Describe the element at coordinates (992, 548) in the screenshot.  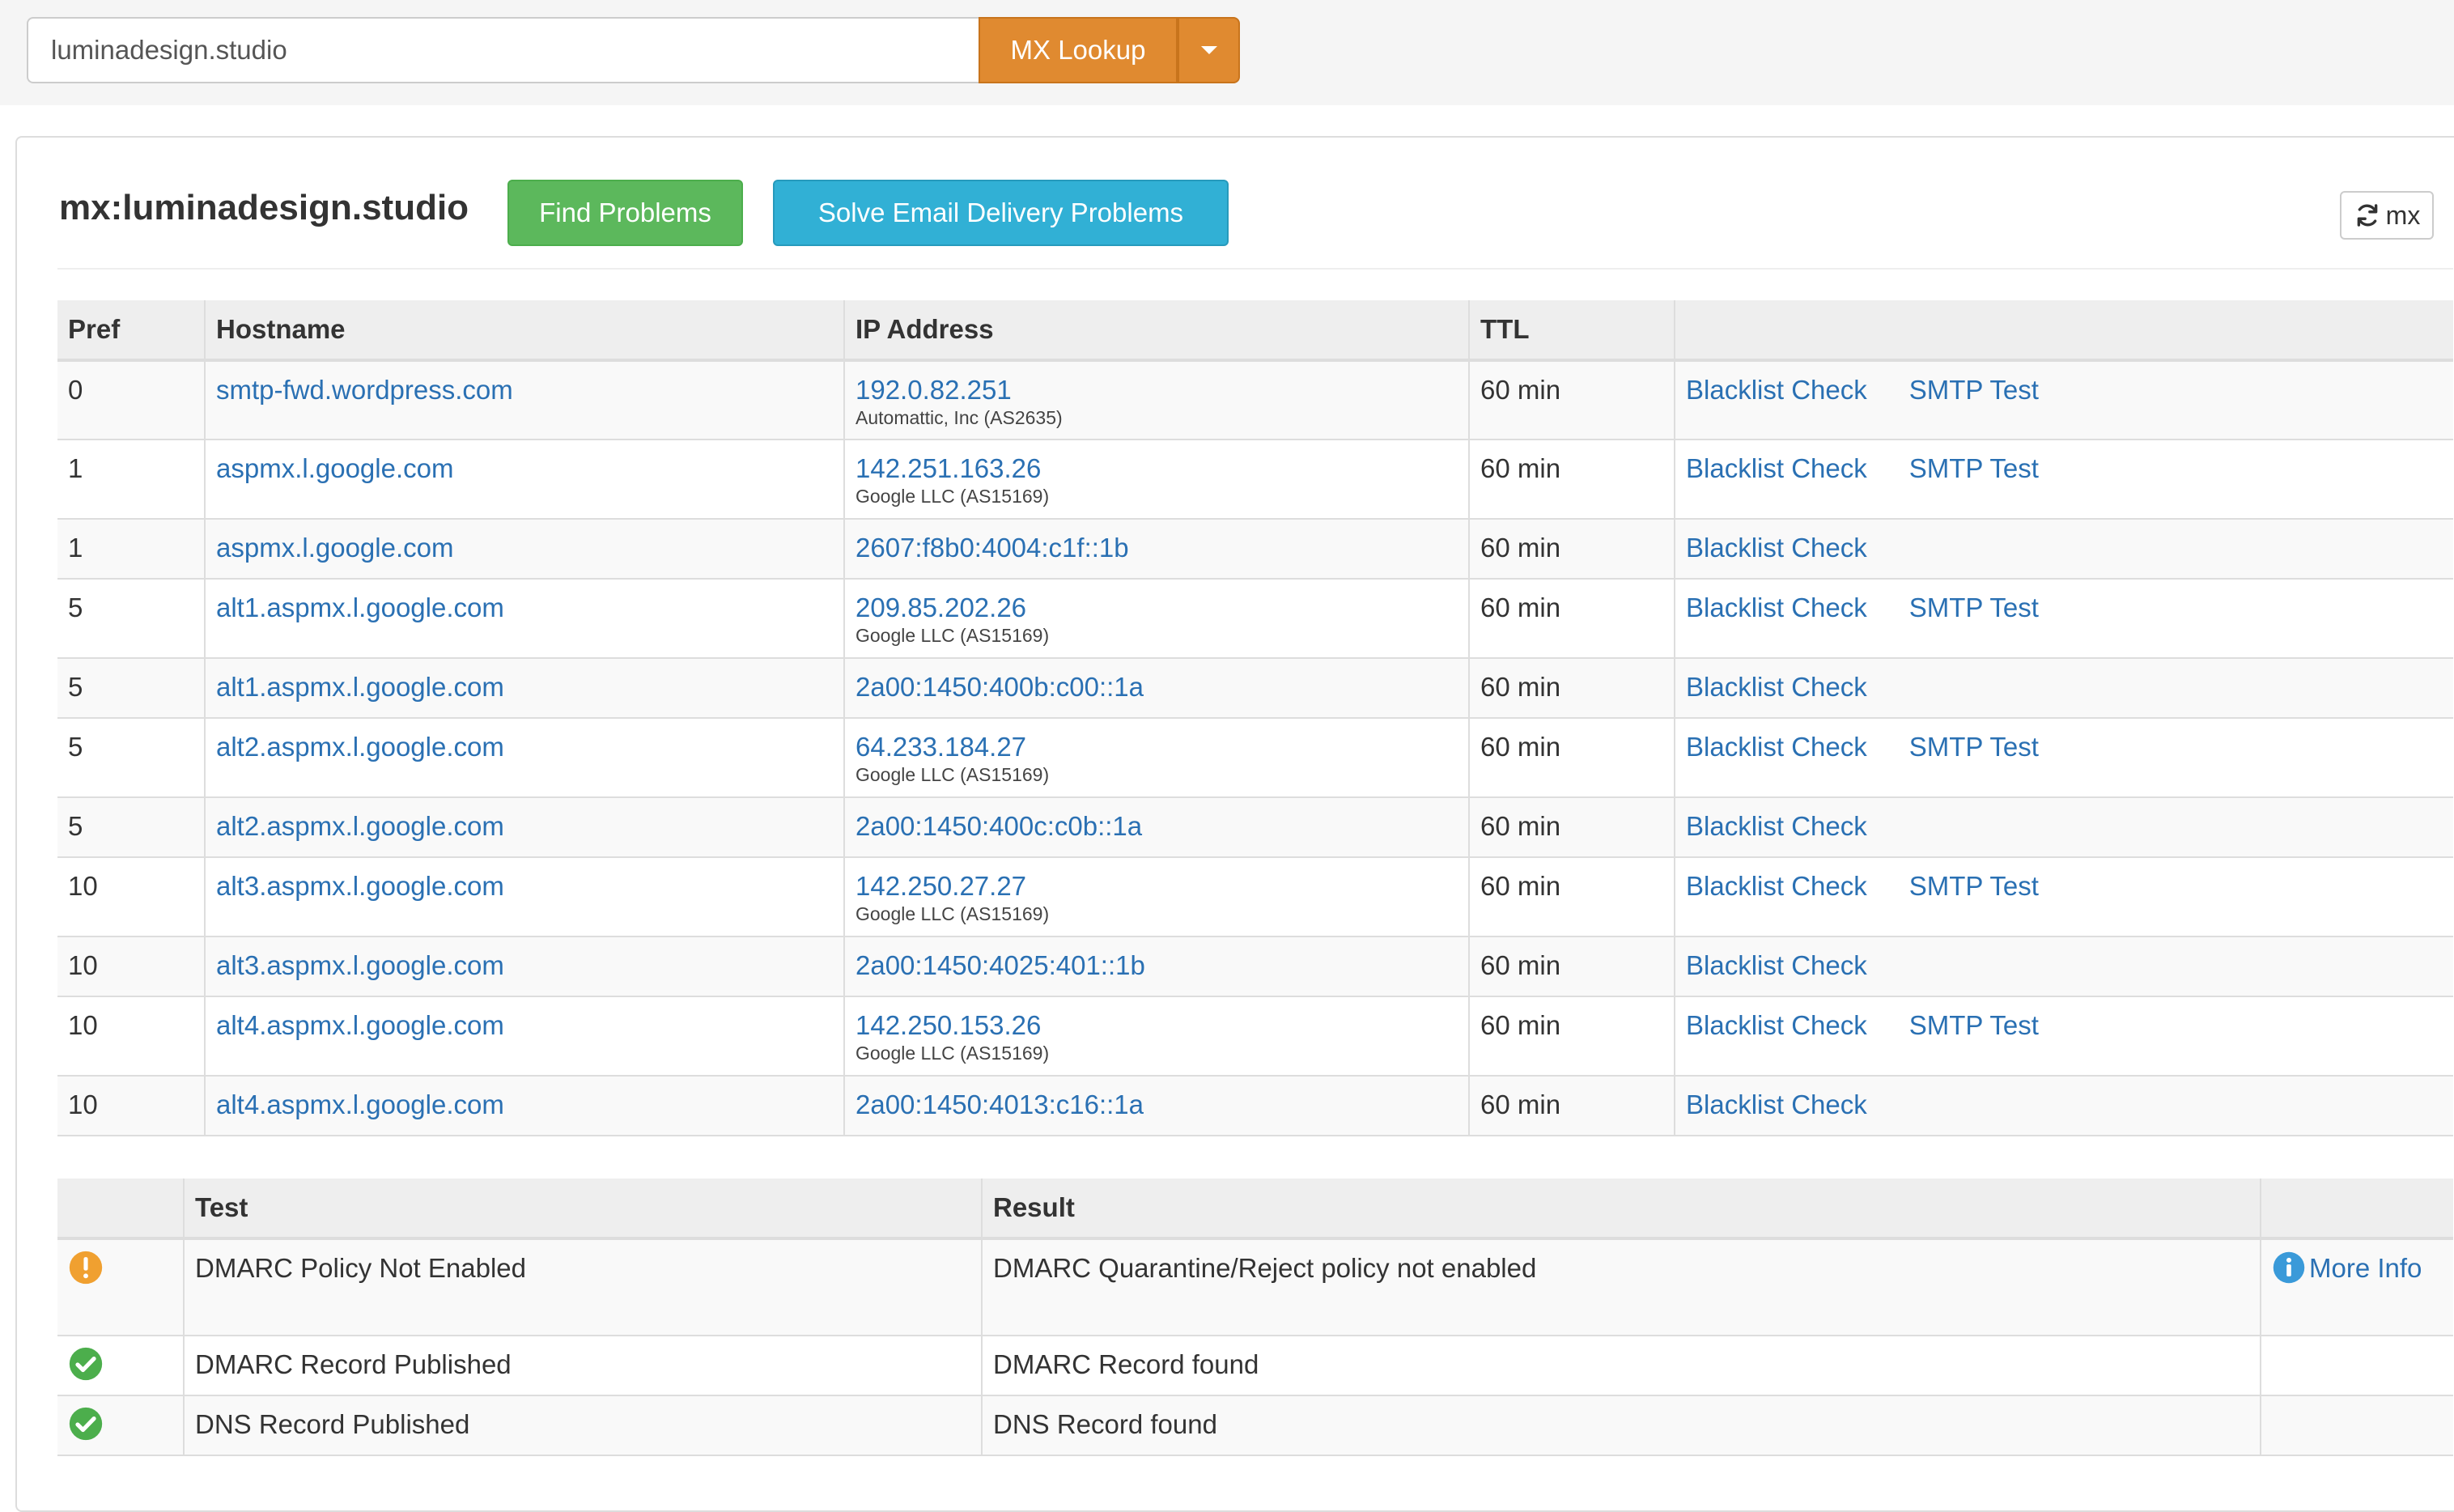
I see `ip-address-link: 2607:f8b0:4004:c1f::1b` at that location.